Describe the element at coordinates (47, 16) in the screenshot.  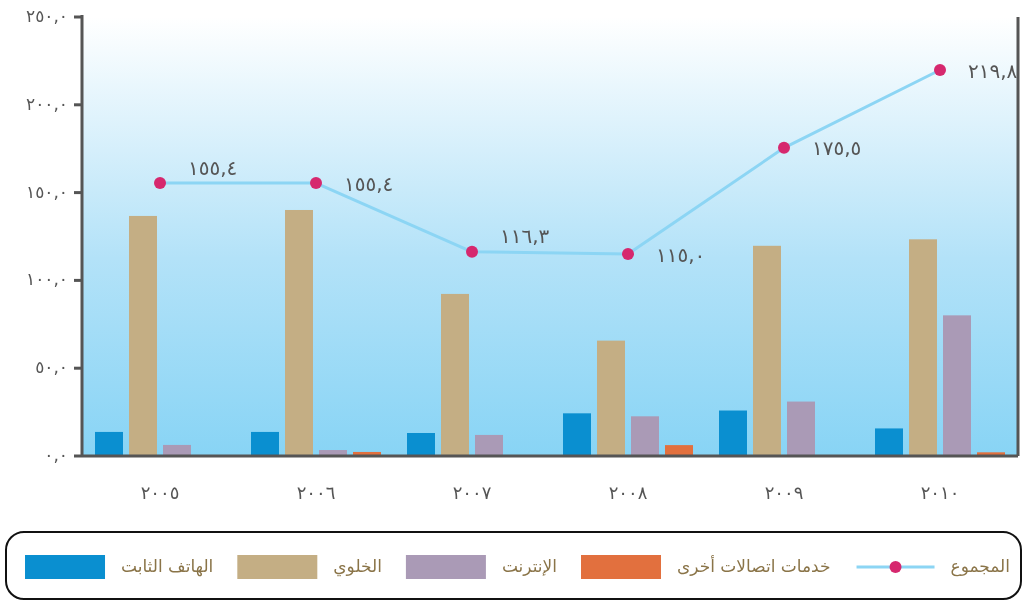
I see `y-tick-label: ٢٥٠,٠` at that location.